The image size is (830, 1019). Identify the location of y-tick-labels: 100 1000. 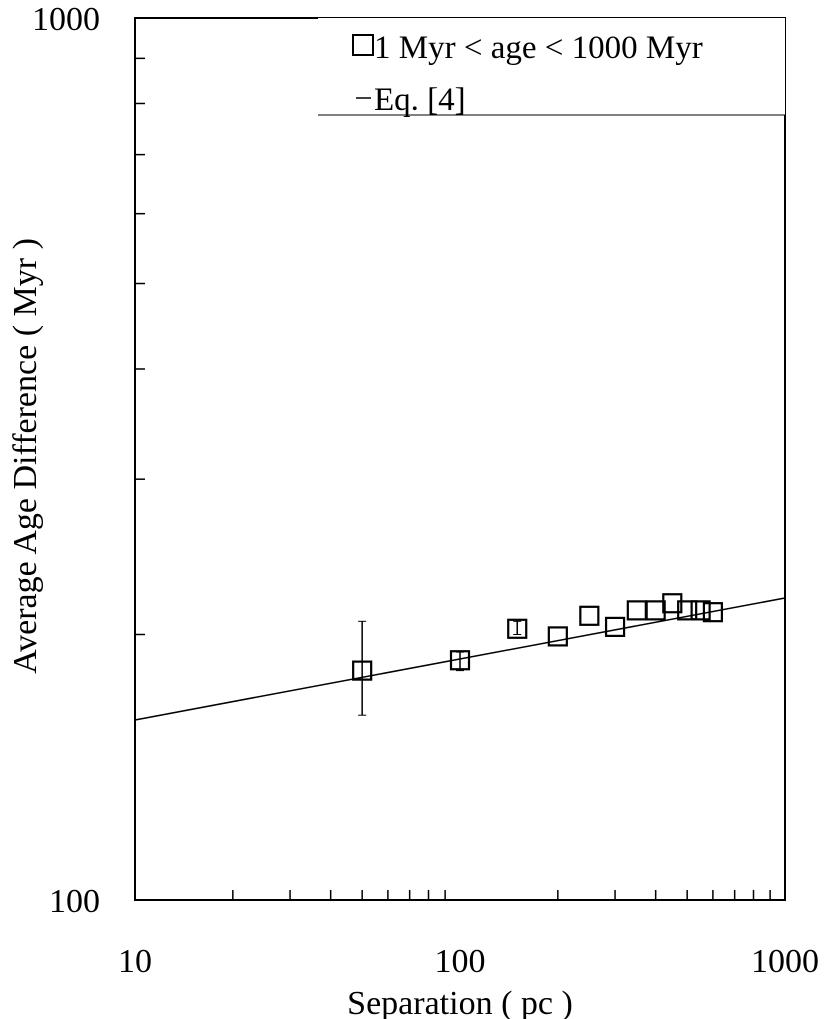
(66, 460).